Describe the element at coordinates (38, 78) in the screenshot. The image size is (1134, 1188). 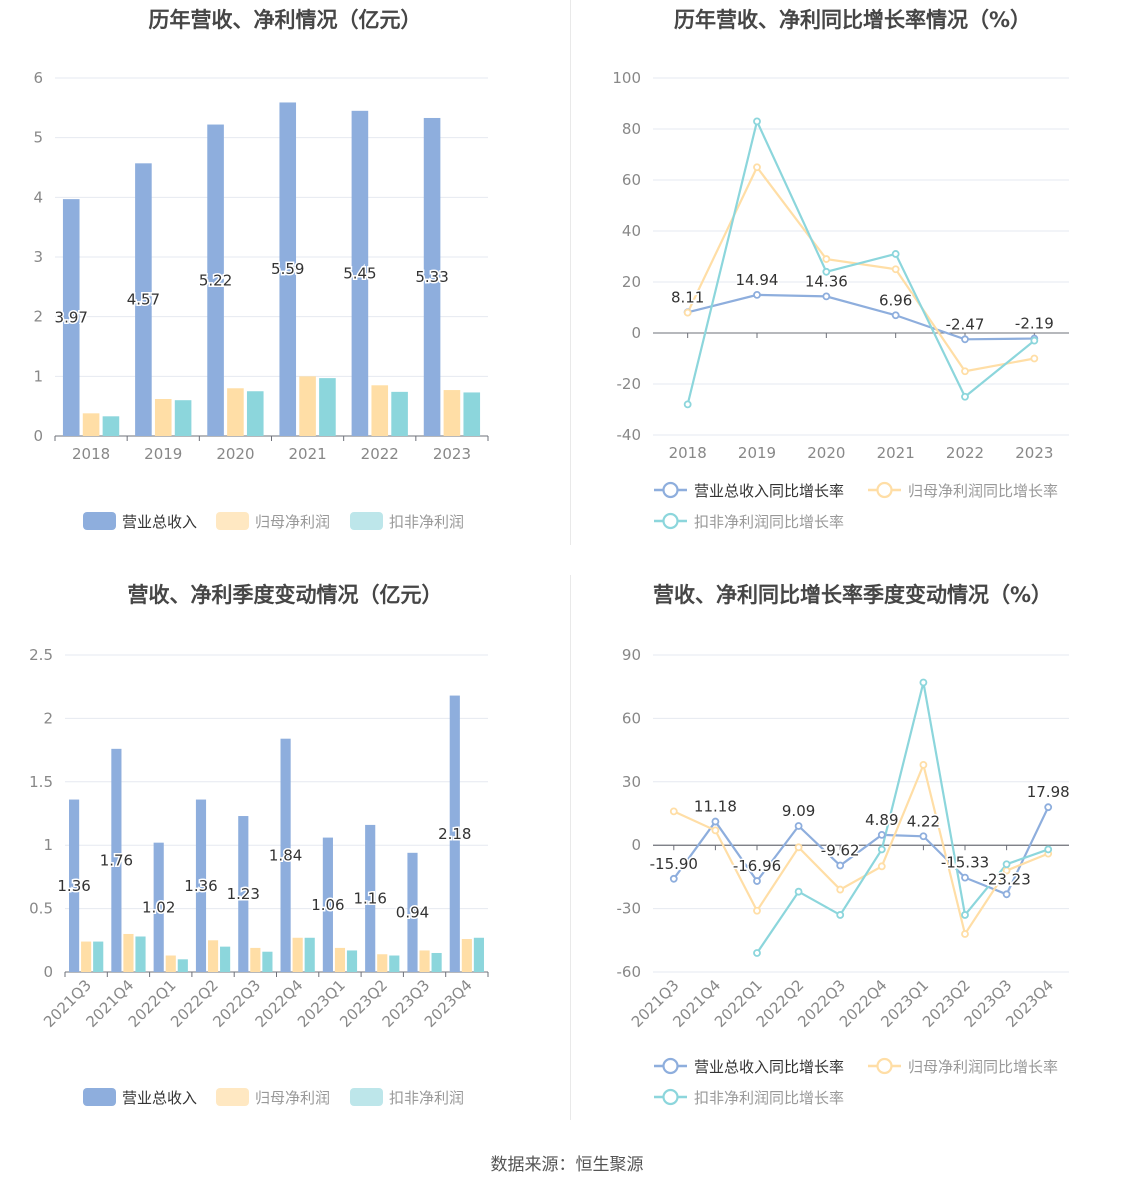
I see `y-tick-label: 6` at that location.